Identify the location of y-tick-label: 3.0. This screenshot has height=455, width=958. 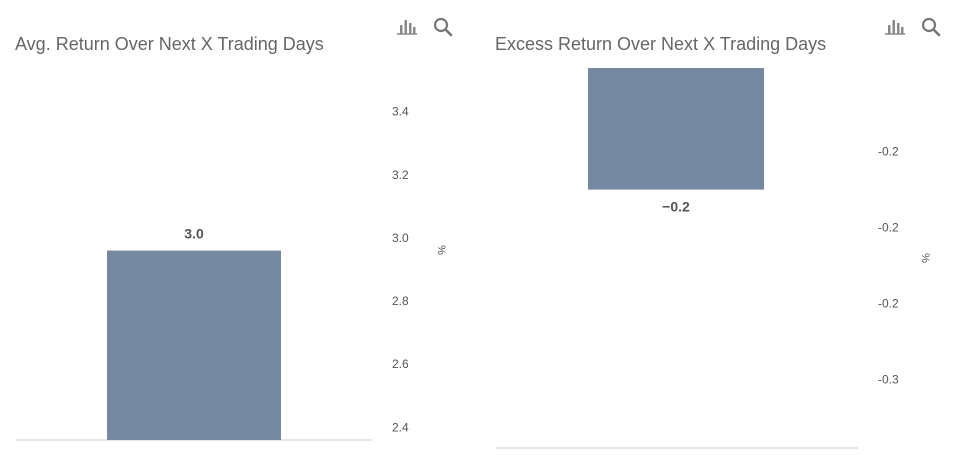
(400, 238).